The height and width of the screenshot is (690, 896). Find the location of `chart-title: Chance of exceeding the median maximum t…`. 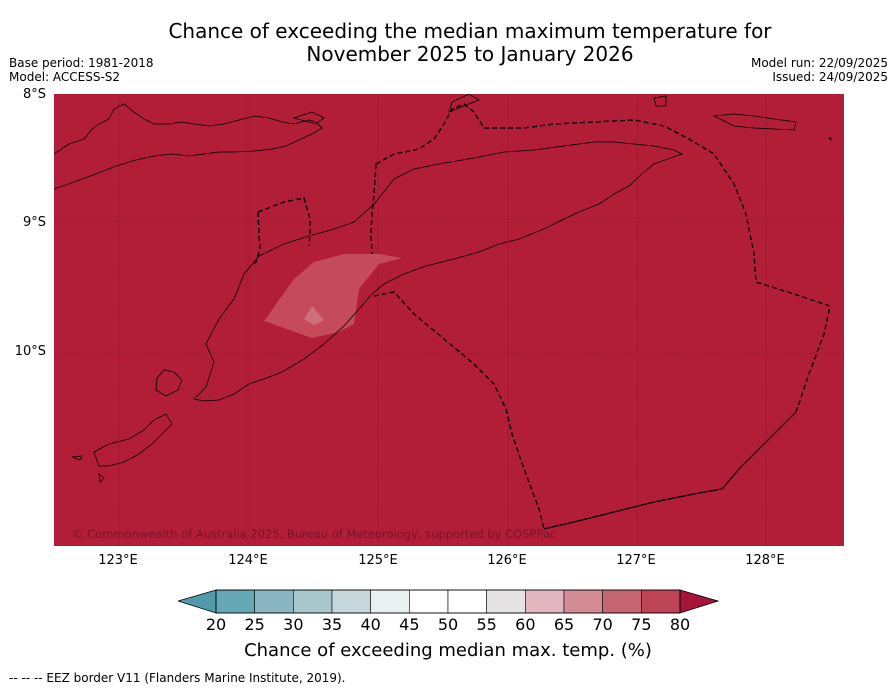

chart-title: Chance of exceeding the median maximum t… is located at coordinates (470, 43).